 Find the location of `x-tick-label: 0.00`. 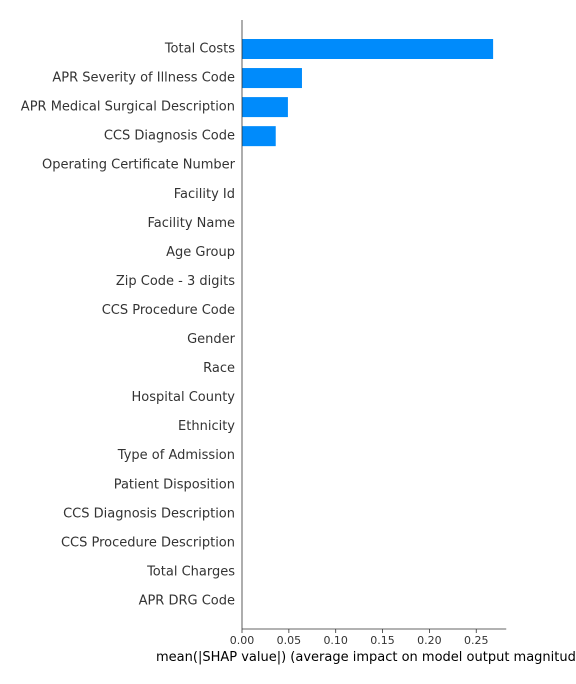

x-tick-label: 0.00 is located at coordinates (242, 640).